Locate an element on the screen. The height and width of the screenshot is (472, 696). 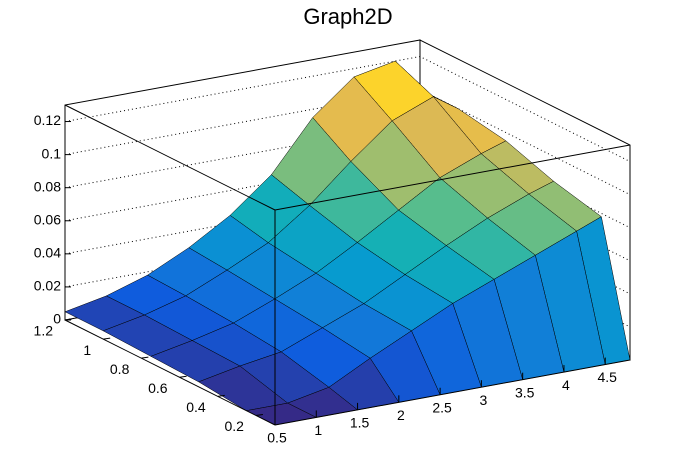
x-tick-label: 2 is located at coordinates (401, 415).